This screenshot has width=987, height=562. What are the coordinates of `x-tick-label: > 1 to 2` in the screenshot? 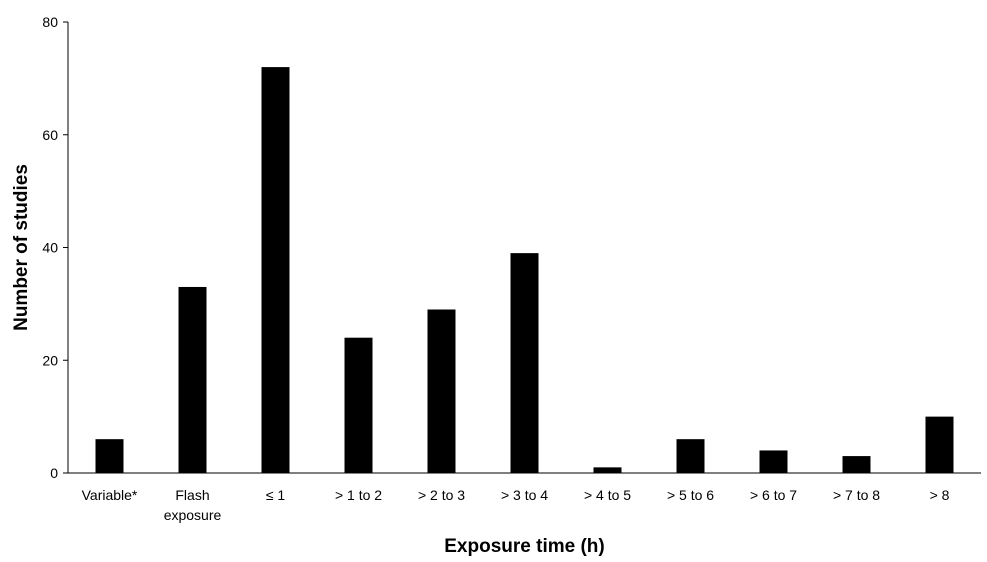 It's located at (358, 495).